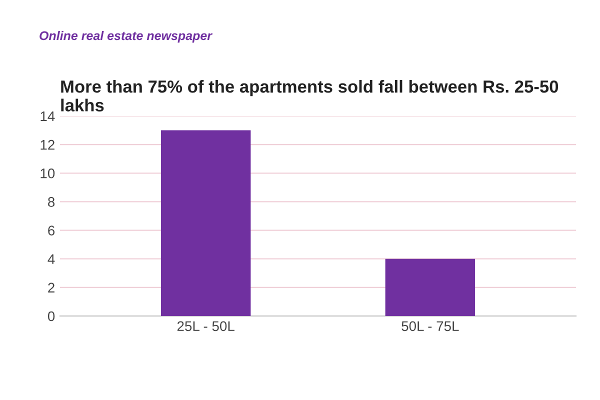 The width and height of the screenshot is (600, 400). I want to click on chart-title: More than 75% of the apartments sold fall between Rs. 25-50 lakhs, so click(309, 96).